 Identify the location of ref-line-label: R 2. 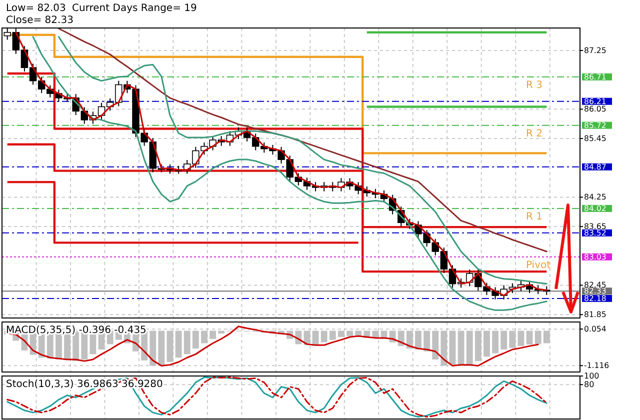
(534, 134).